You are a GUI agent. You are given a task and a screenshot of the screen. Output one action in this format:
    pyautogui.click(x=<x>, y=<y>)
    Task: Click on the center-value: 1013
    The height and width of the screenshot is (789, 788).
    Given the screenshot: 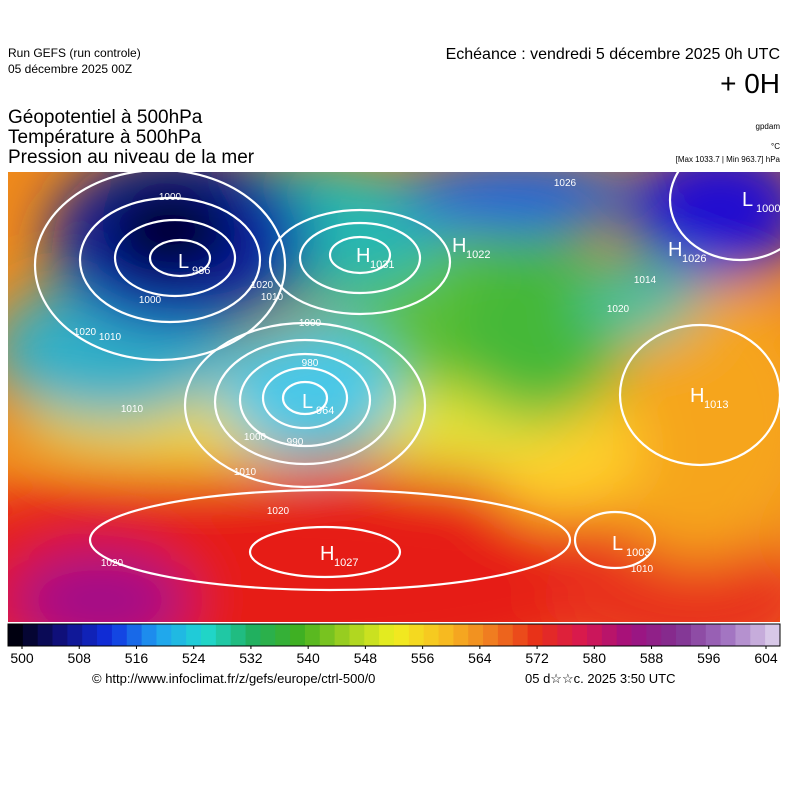 What is the action you would take?
    pyautogui.click(x=716, y=405)
    